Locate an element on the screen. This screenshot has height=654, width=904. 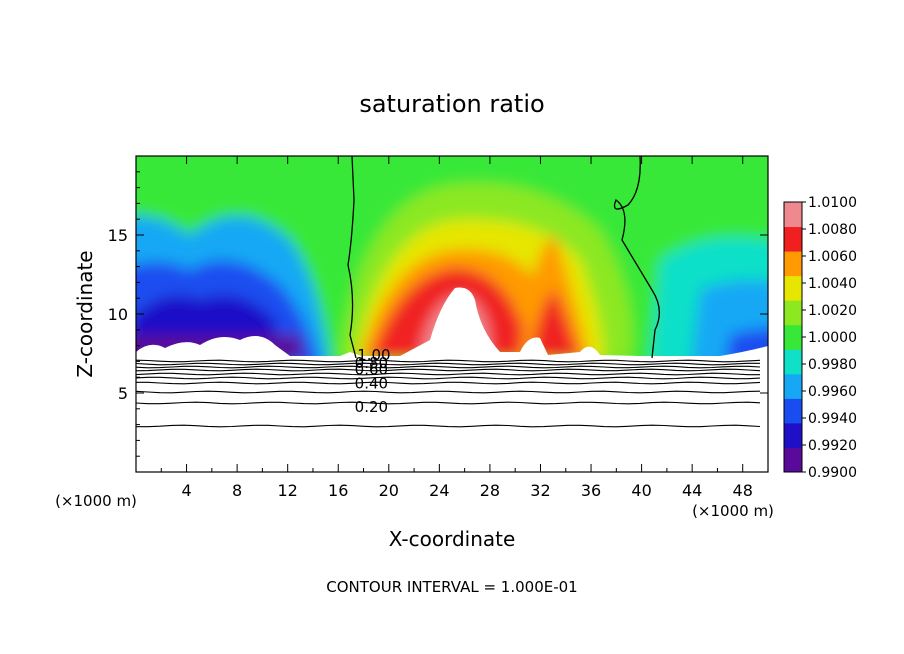
chart-title: saturation ratio is located at coordinates (451, 104).